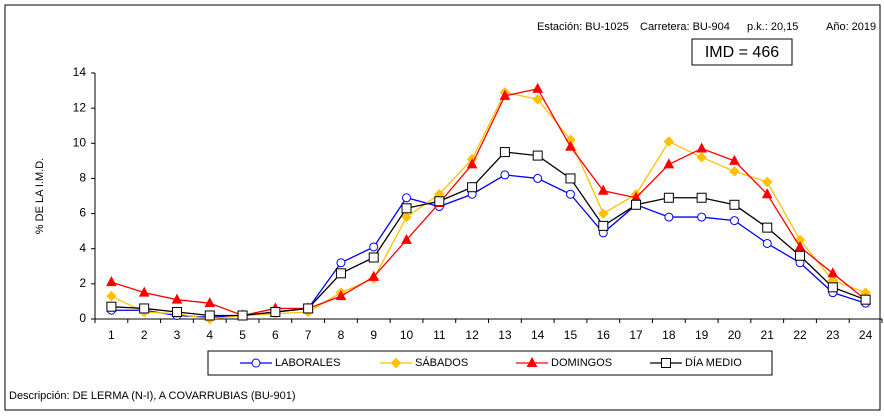 The height and width of the screenshot is (416, 884). Describe the element at coordinates (581, 363) in the screenshot. I see `legend-label: DOMINGOS` at that location.